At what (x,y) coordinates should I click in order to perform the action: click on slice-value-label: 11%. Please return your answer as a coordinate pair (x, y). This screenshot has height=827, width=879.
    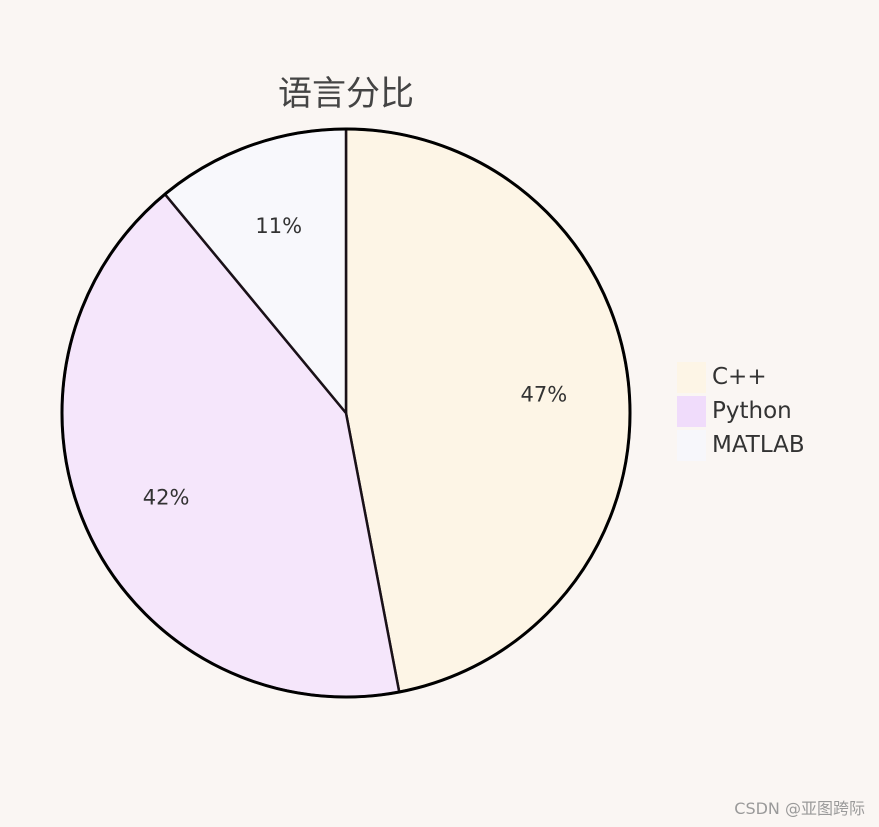
    Looking at the image, I should click on (278, 226).